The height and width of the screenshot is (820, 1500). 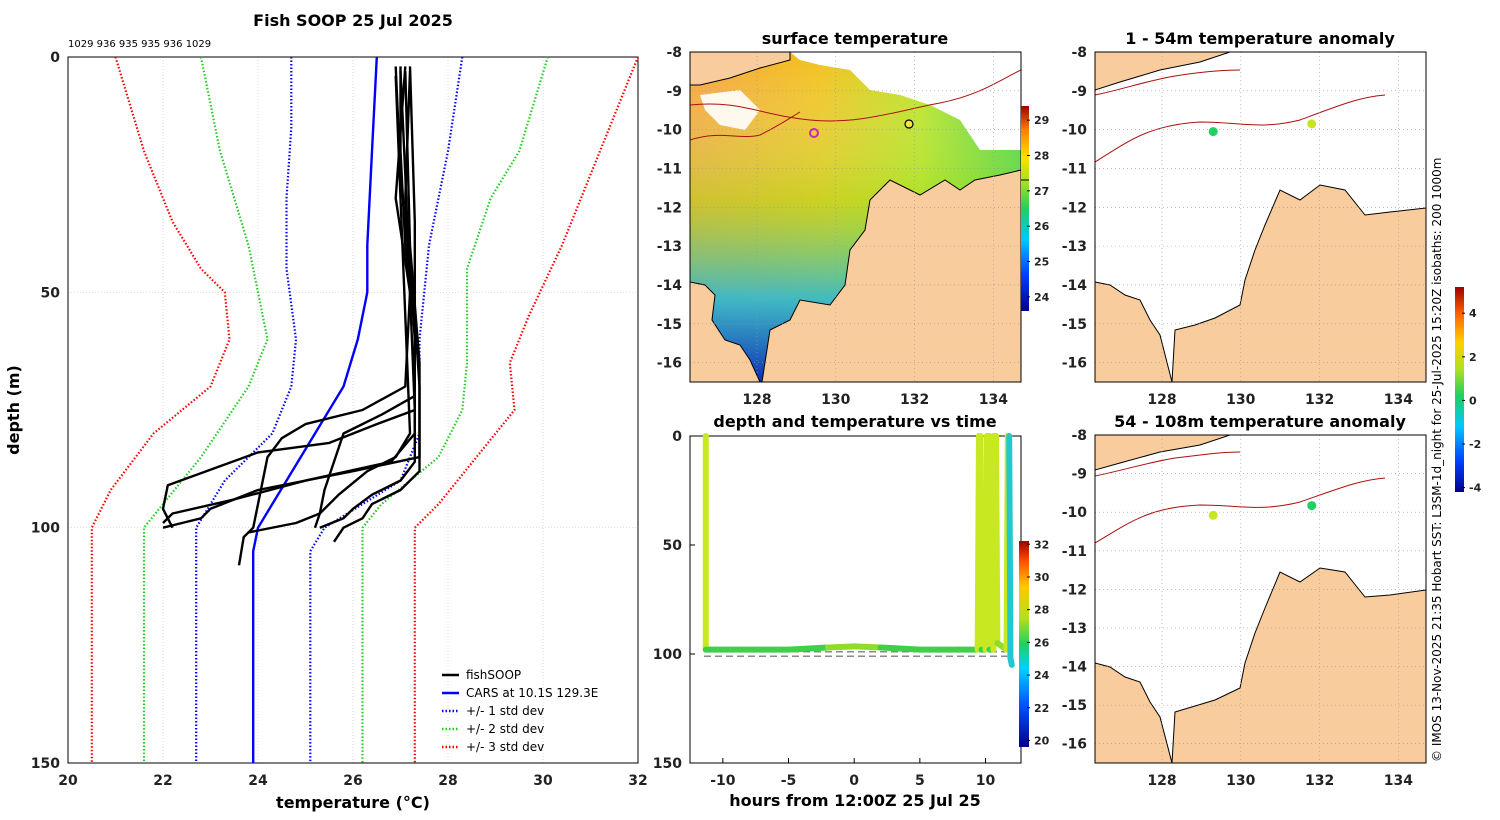 I want to click on sst-marker-current, so click(x=814, y=133).